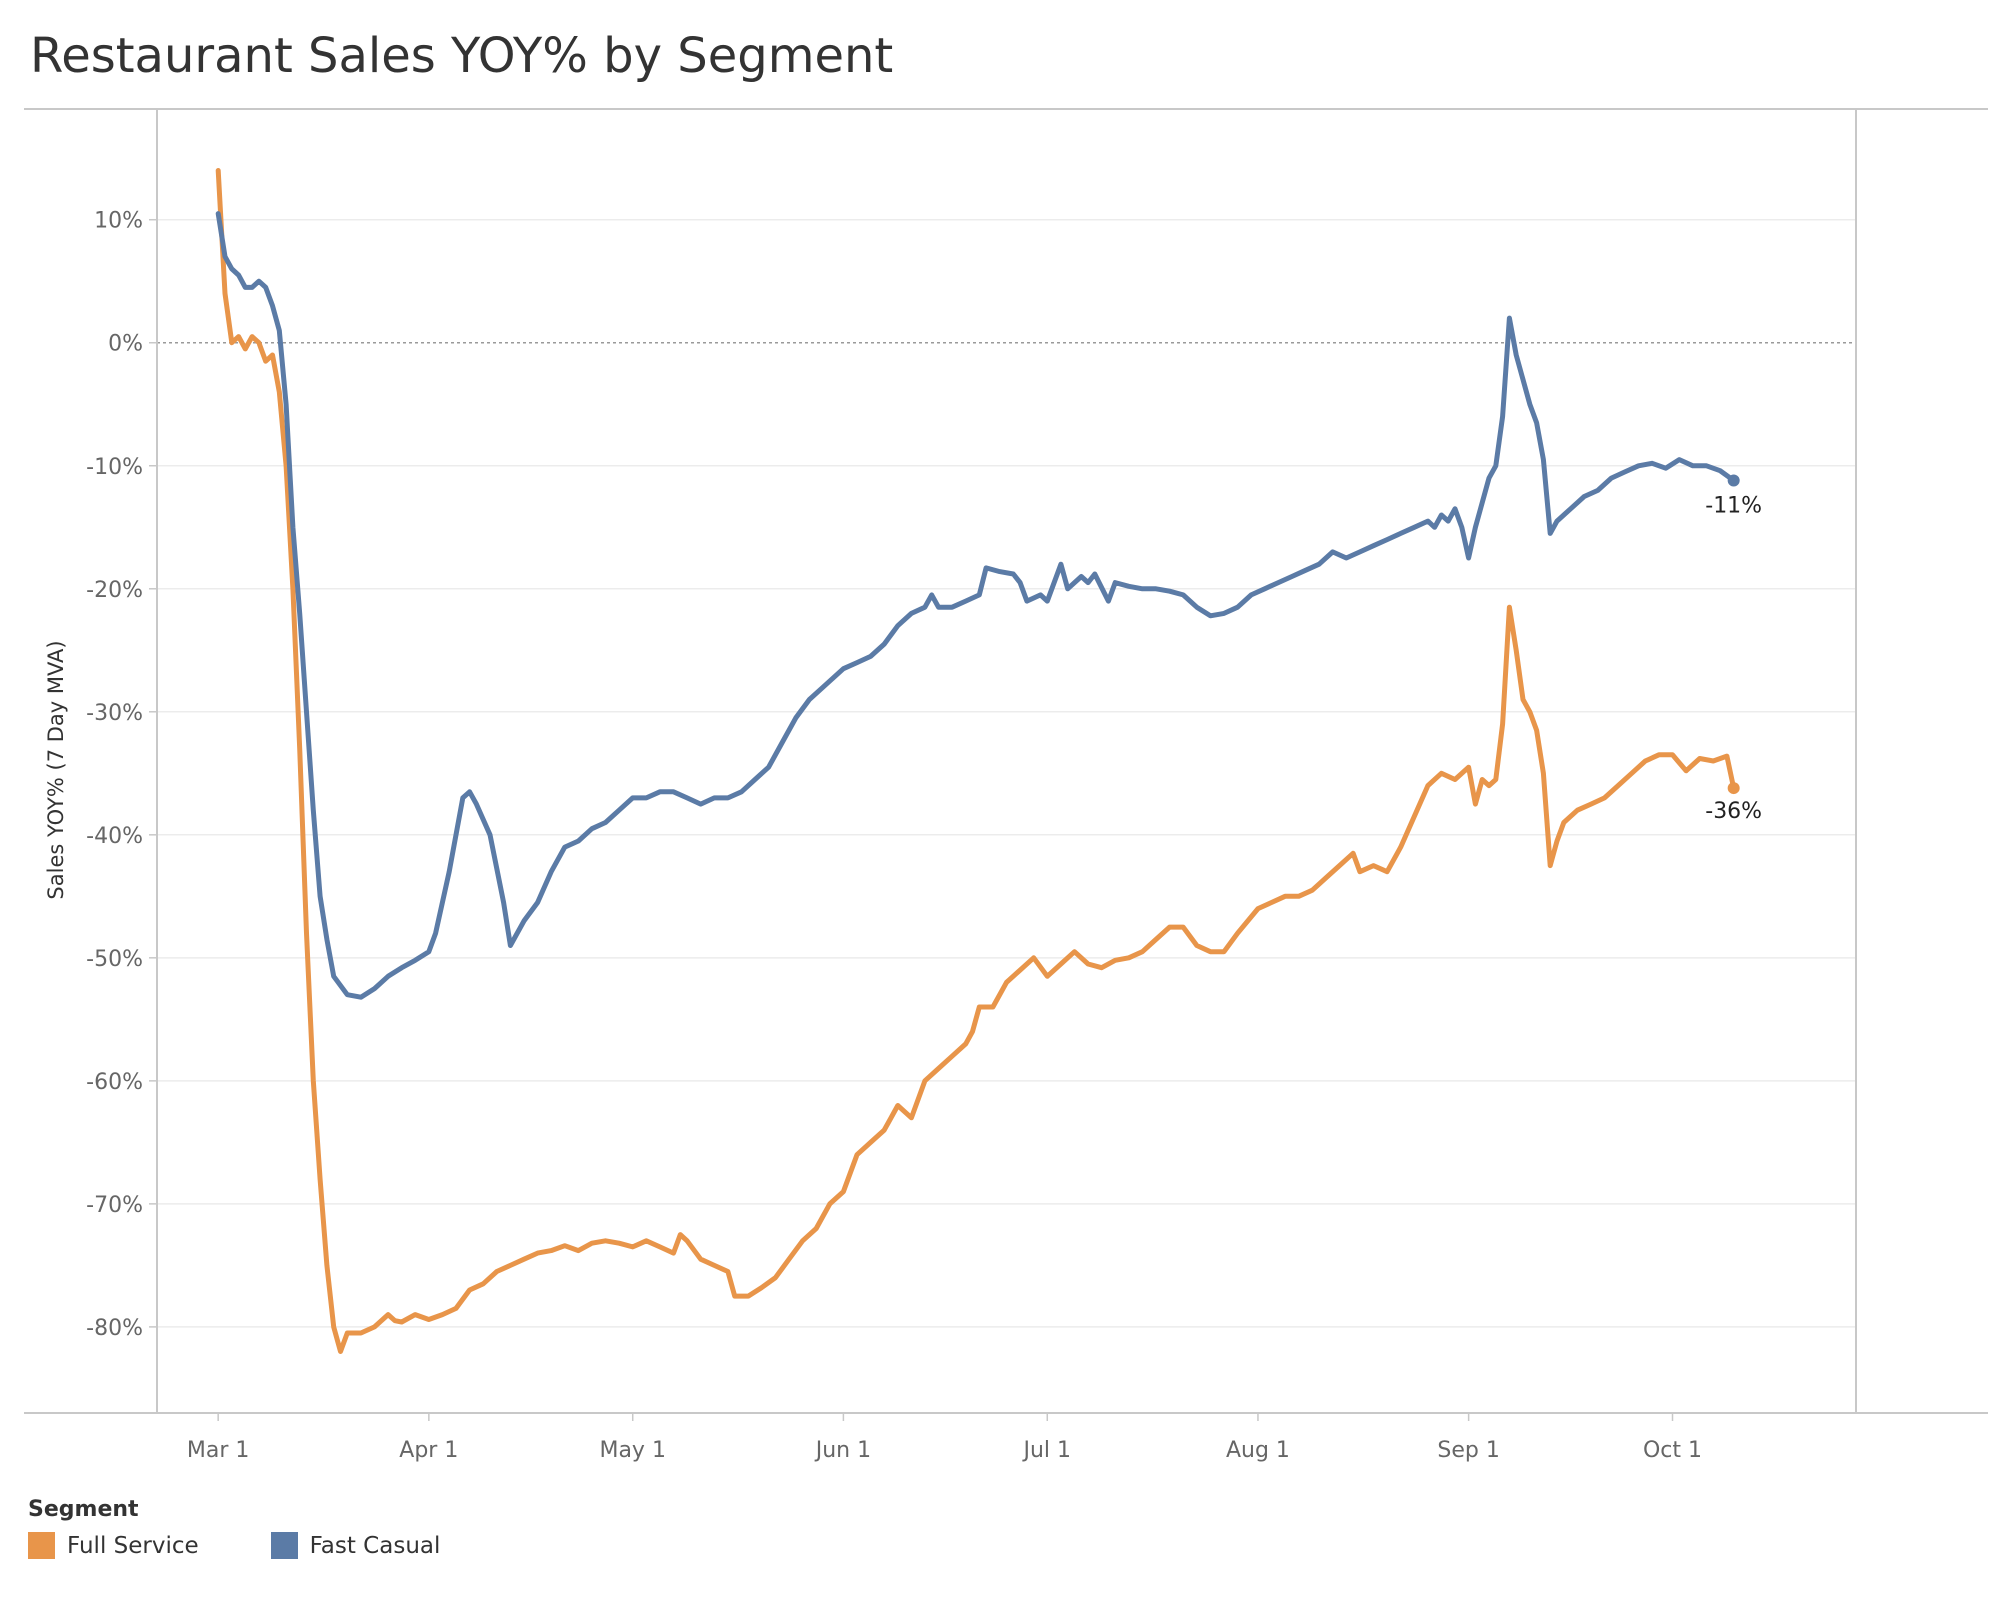  Describe the element at coordinates (284, 1545) in the screenshot. I see `legend-swatch-fast-casual` at that location.